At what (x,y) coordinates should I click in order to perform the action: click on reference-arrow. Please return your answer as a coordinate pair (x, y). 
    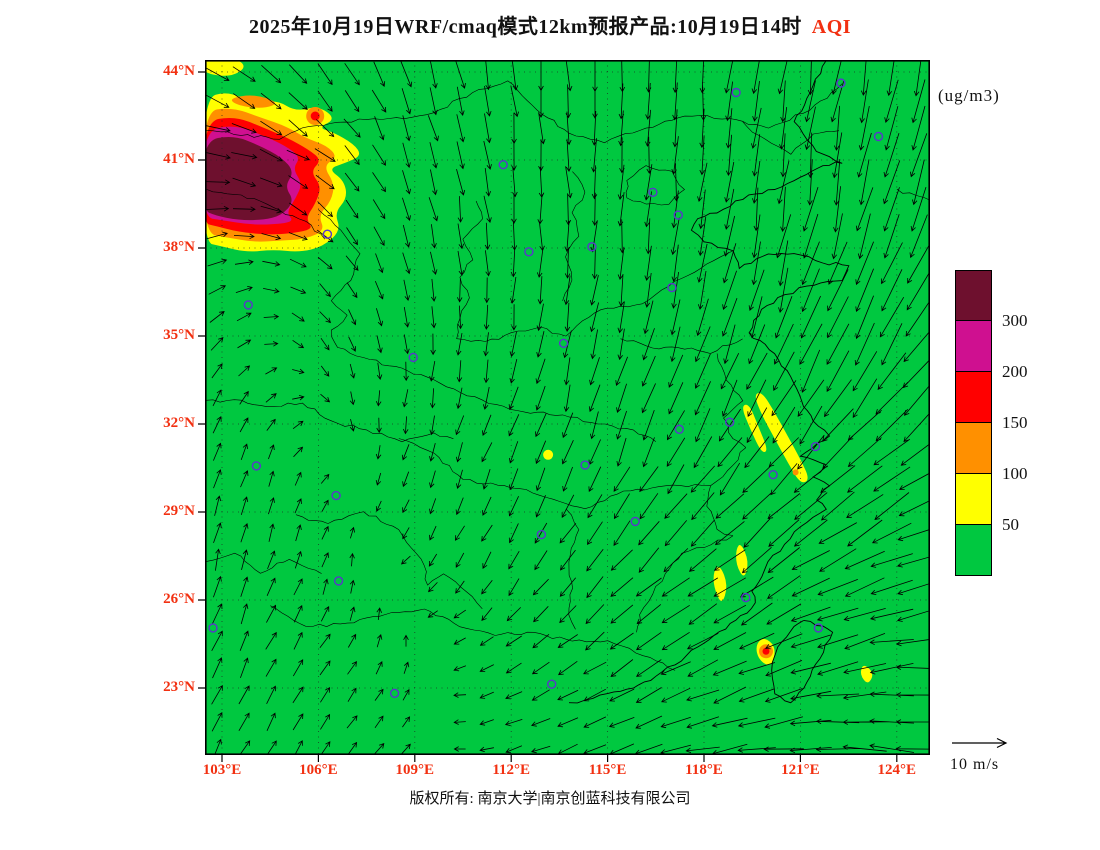
    Looking at the image, I should click on (980, 743).